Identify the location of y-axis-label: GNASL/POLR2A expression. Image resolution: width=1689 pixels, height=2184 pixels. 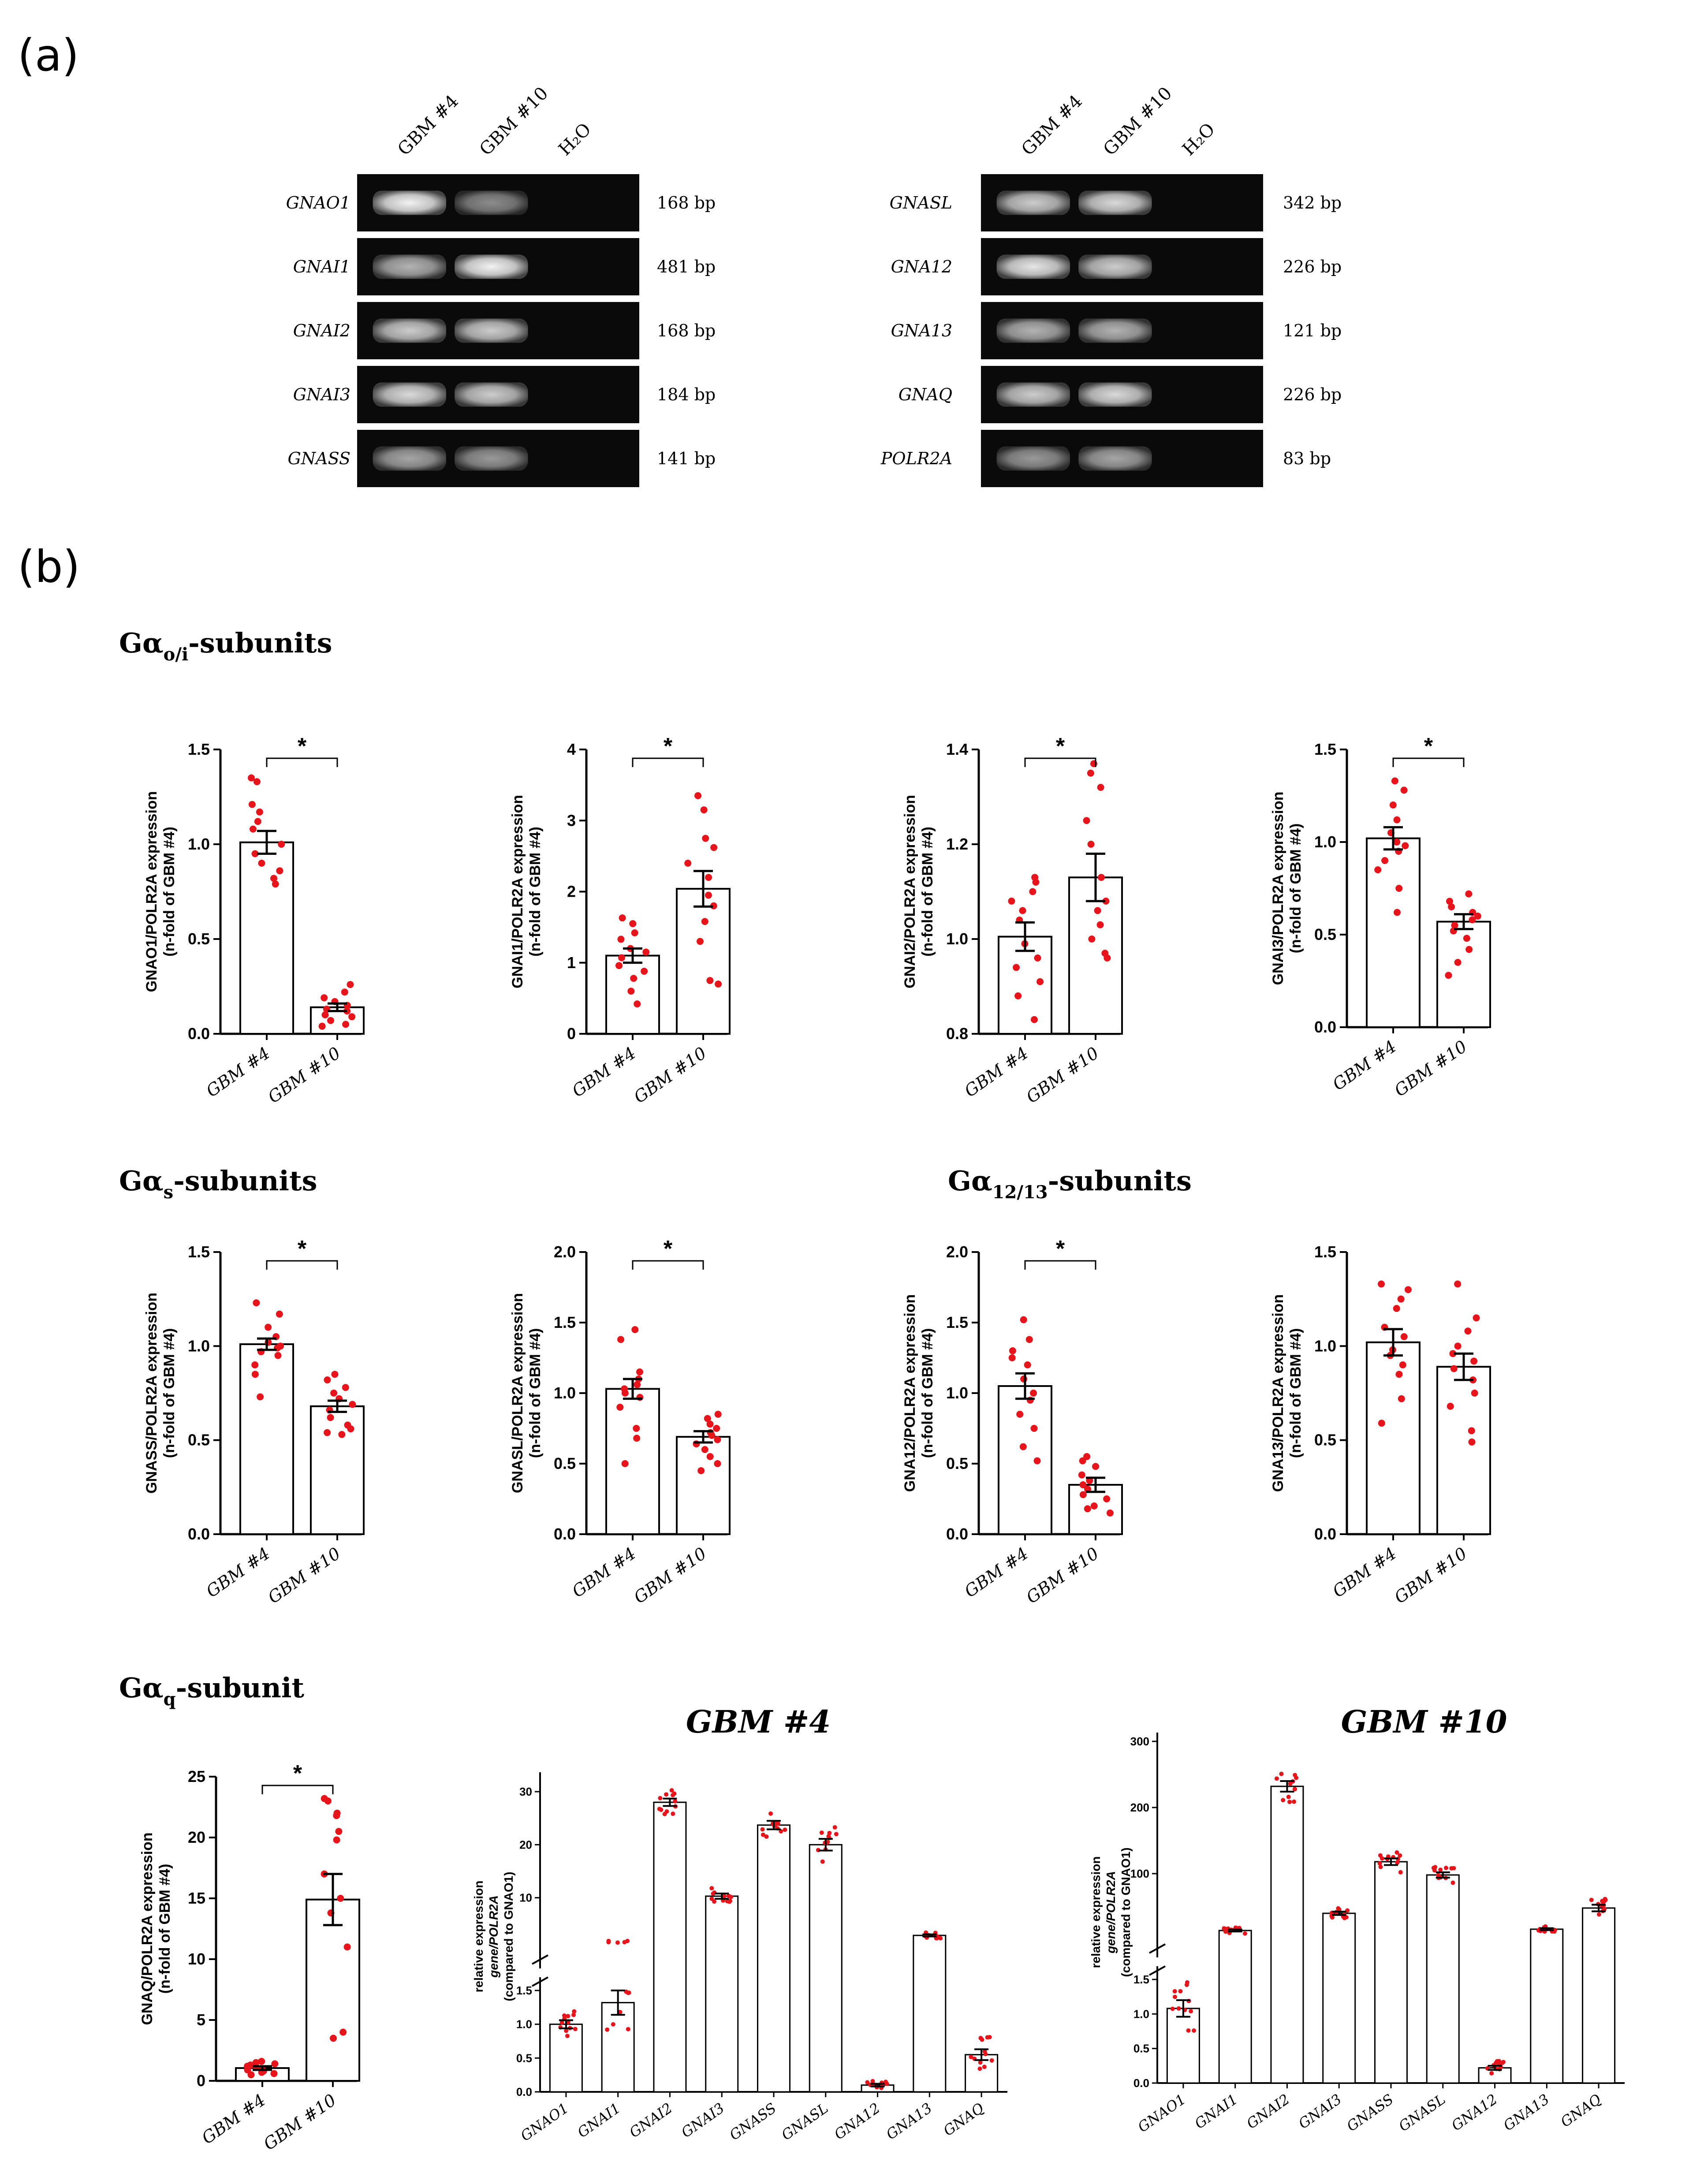
(517, 1393).